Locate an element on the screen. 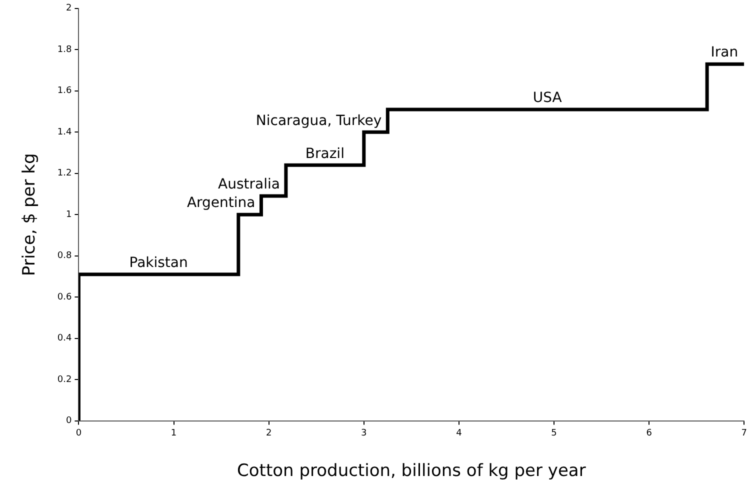 The width and height of the screenshot is (750, 496). y-tick-label: 1.4 is located at coordinates (64, 132).